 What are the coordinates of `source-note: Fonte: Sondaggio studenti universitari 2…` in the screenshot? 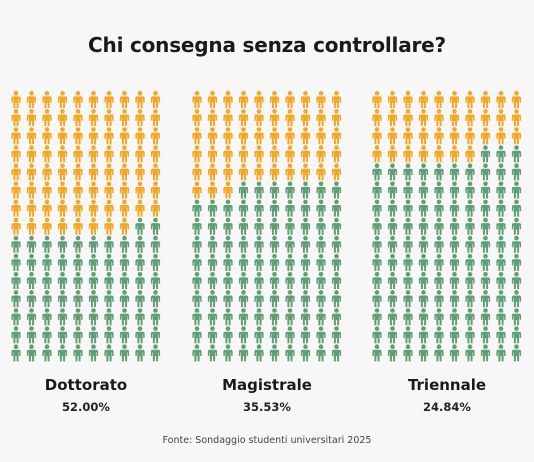 It's located at (267, 440).